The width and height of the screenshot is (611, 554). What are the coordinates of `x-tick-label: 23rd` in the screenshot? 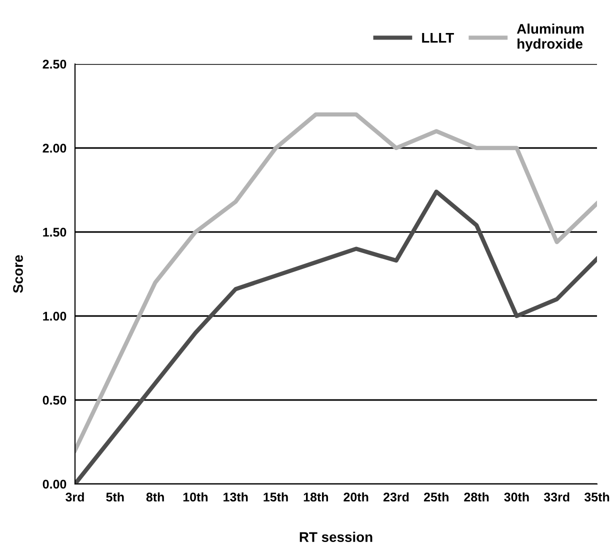 It's located at (396, 497).